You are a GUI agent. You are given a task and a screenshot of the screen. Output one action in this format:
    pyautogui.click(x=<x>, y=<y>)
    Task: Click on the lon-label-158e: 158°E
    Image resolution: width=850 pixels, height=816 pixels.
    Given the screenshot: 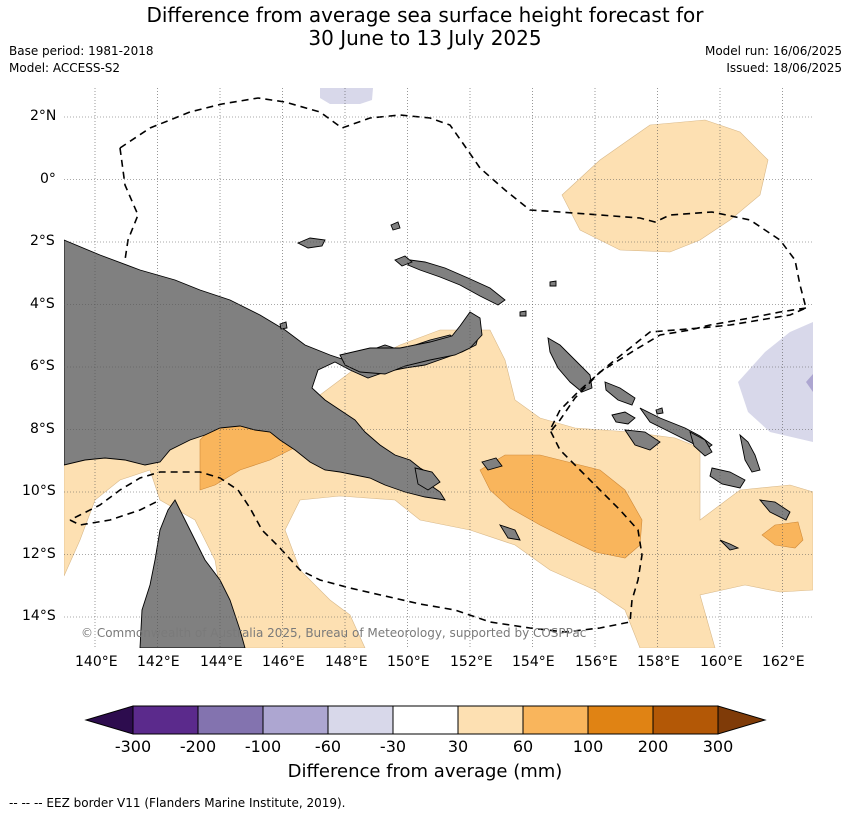 What is the action you would take?
    pyautogui.click(x=658, y=662)
    